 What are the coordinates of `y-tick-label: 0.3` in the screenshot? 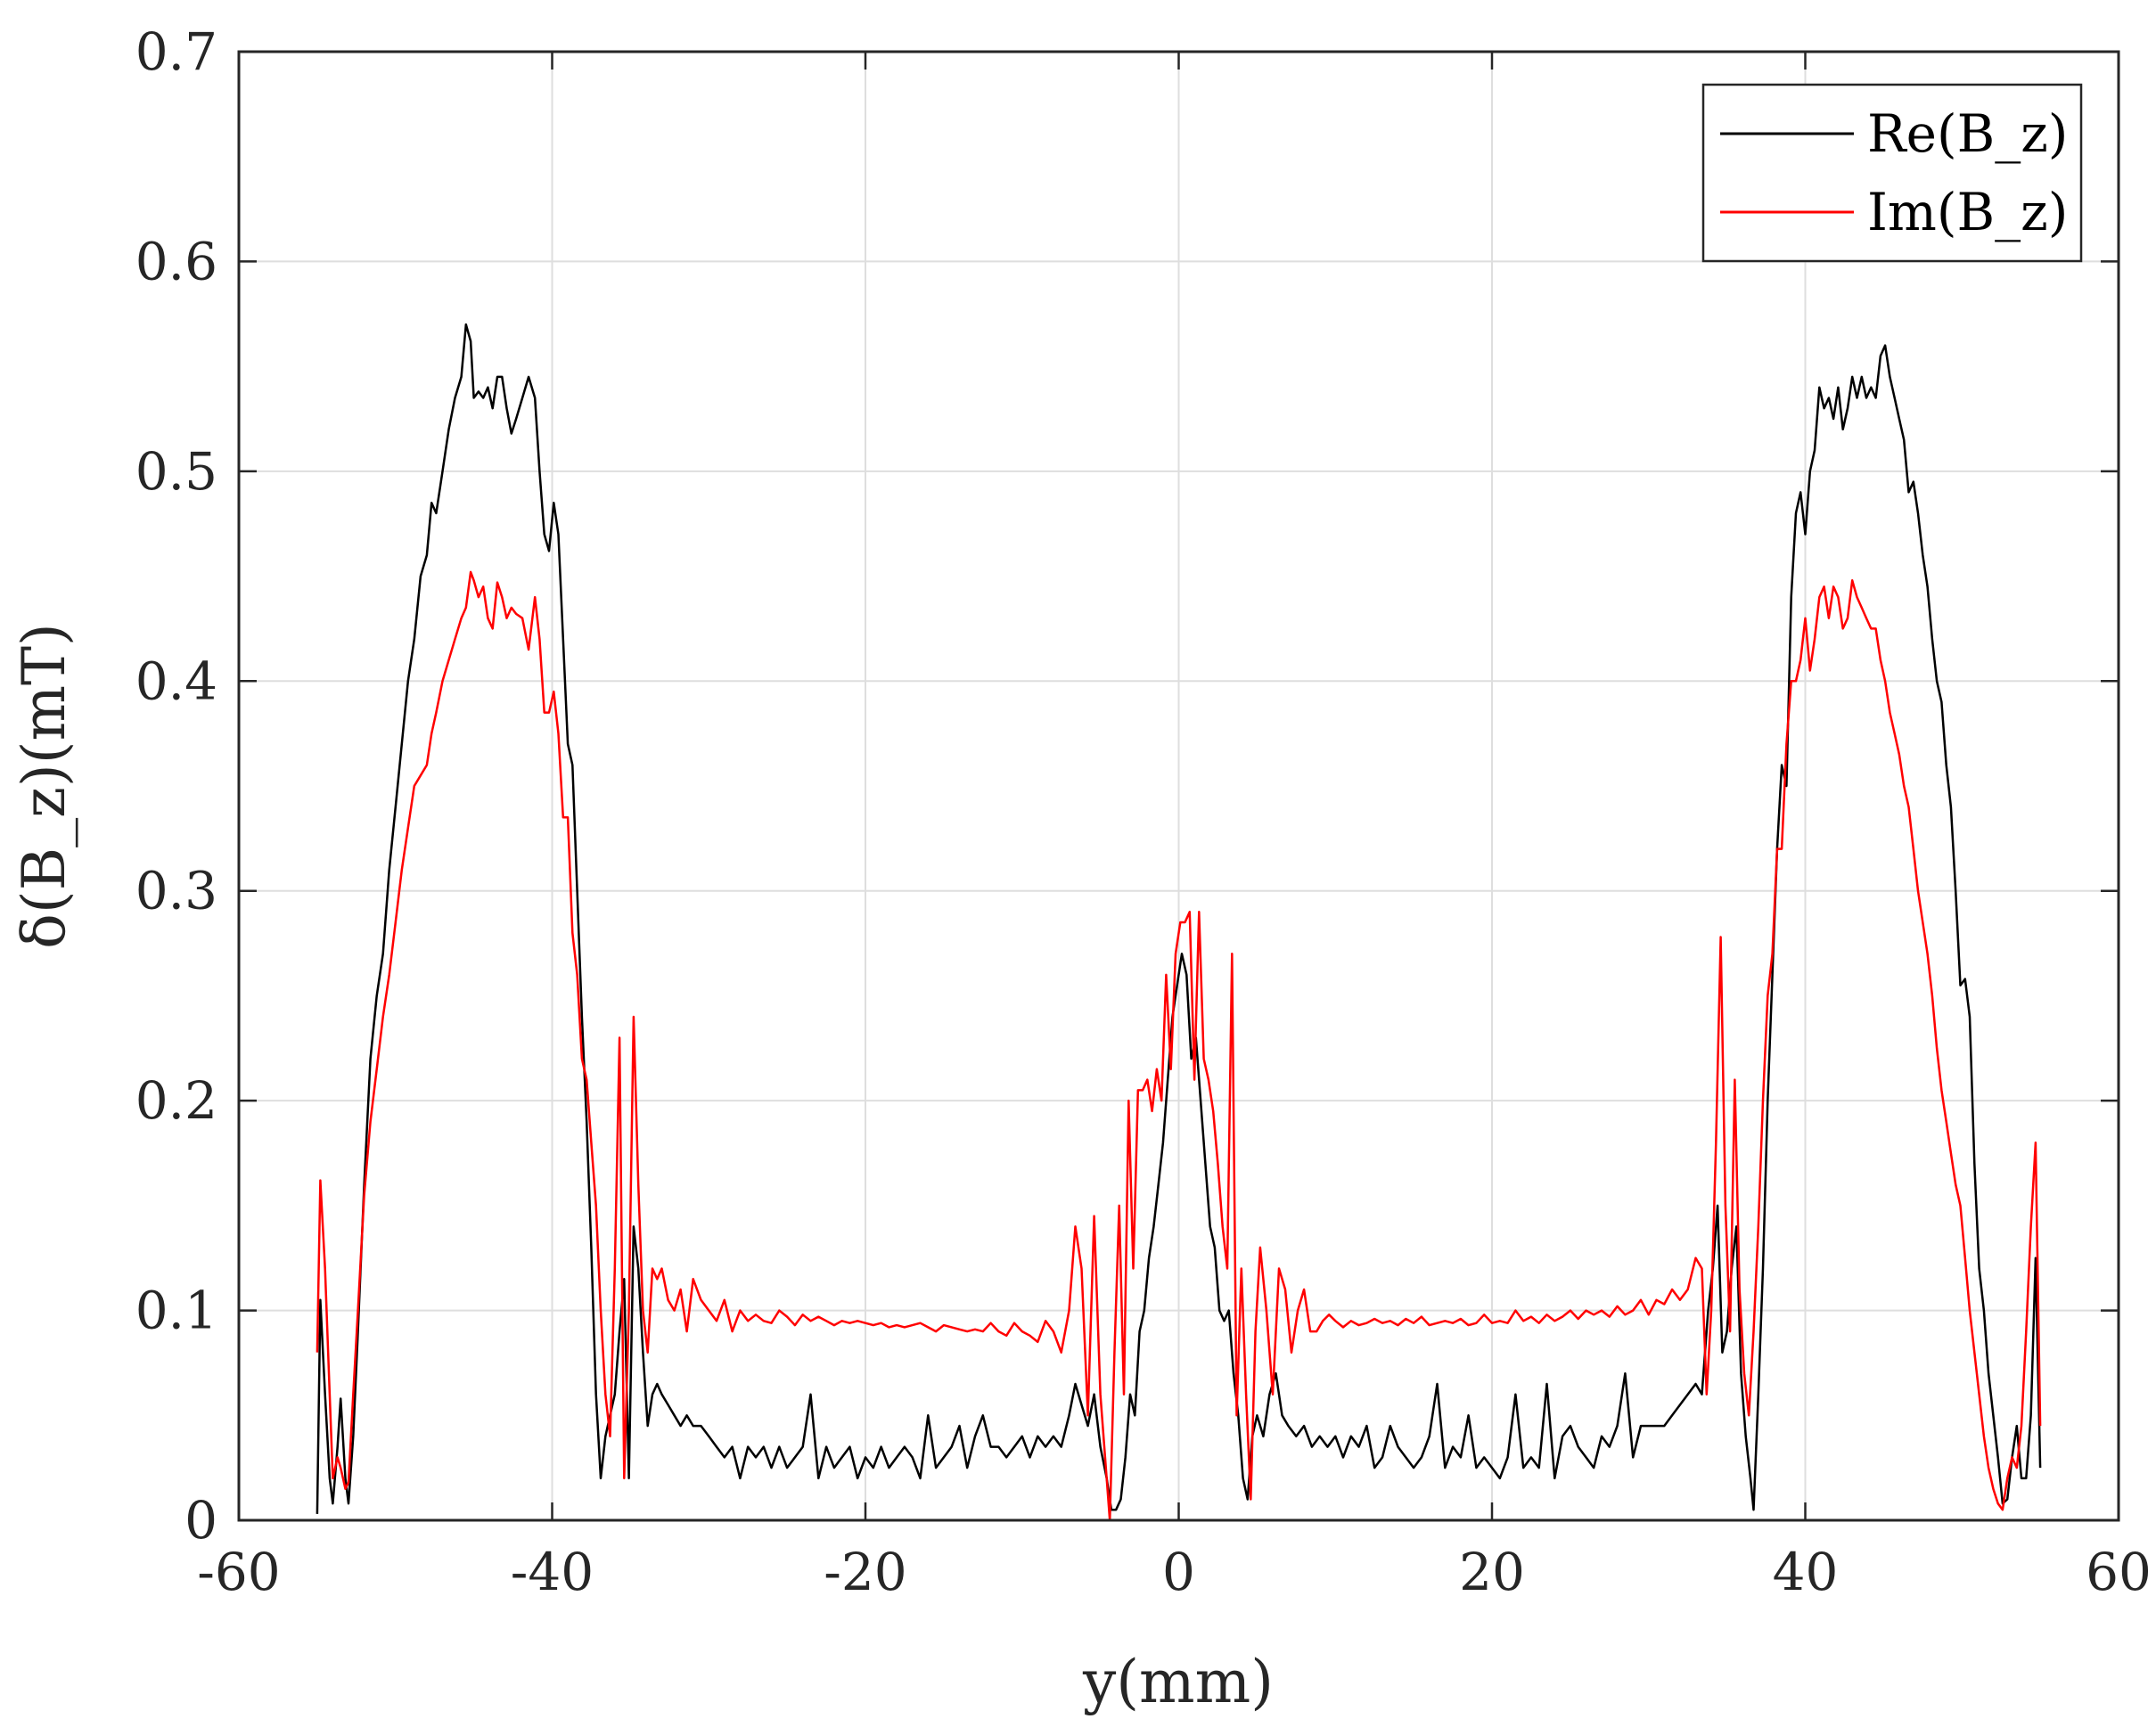 It's located at (176, 891).